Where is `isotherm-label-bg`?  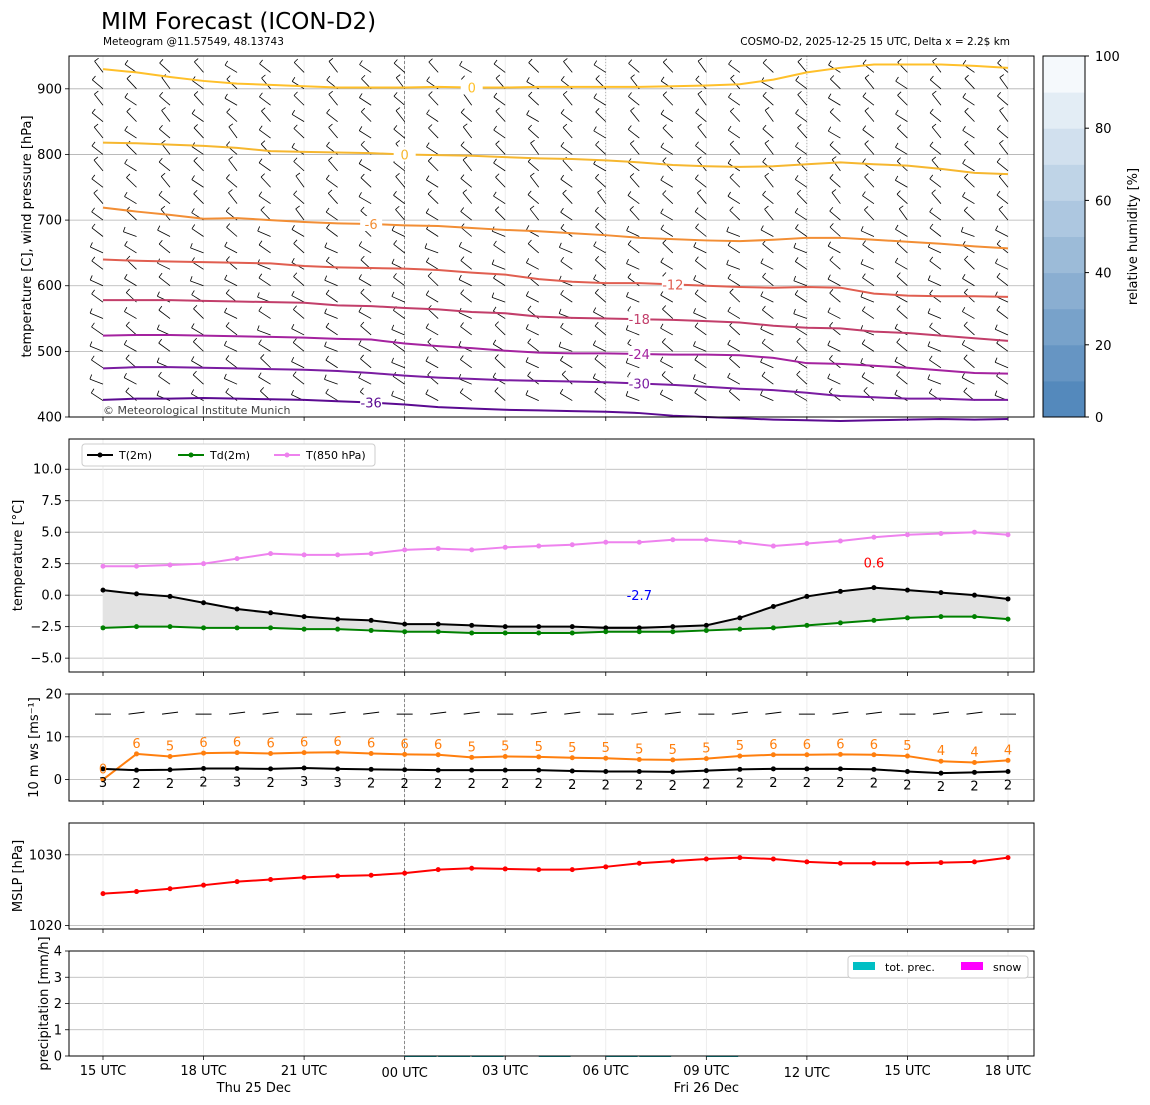
isotherm-label-bg is located at coordinates (639, 383).